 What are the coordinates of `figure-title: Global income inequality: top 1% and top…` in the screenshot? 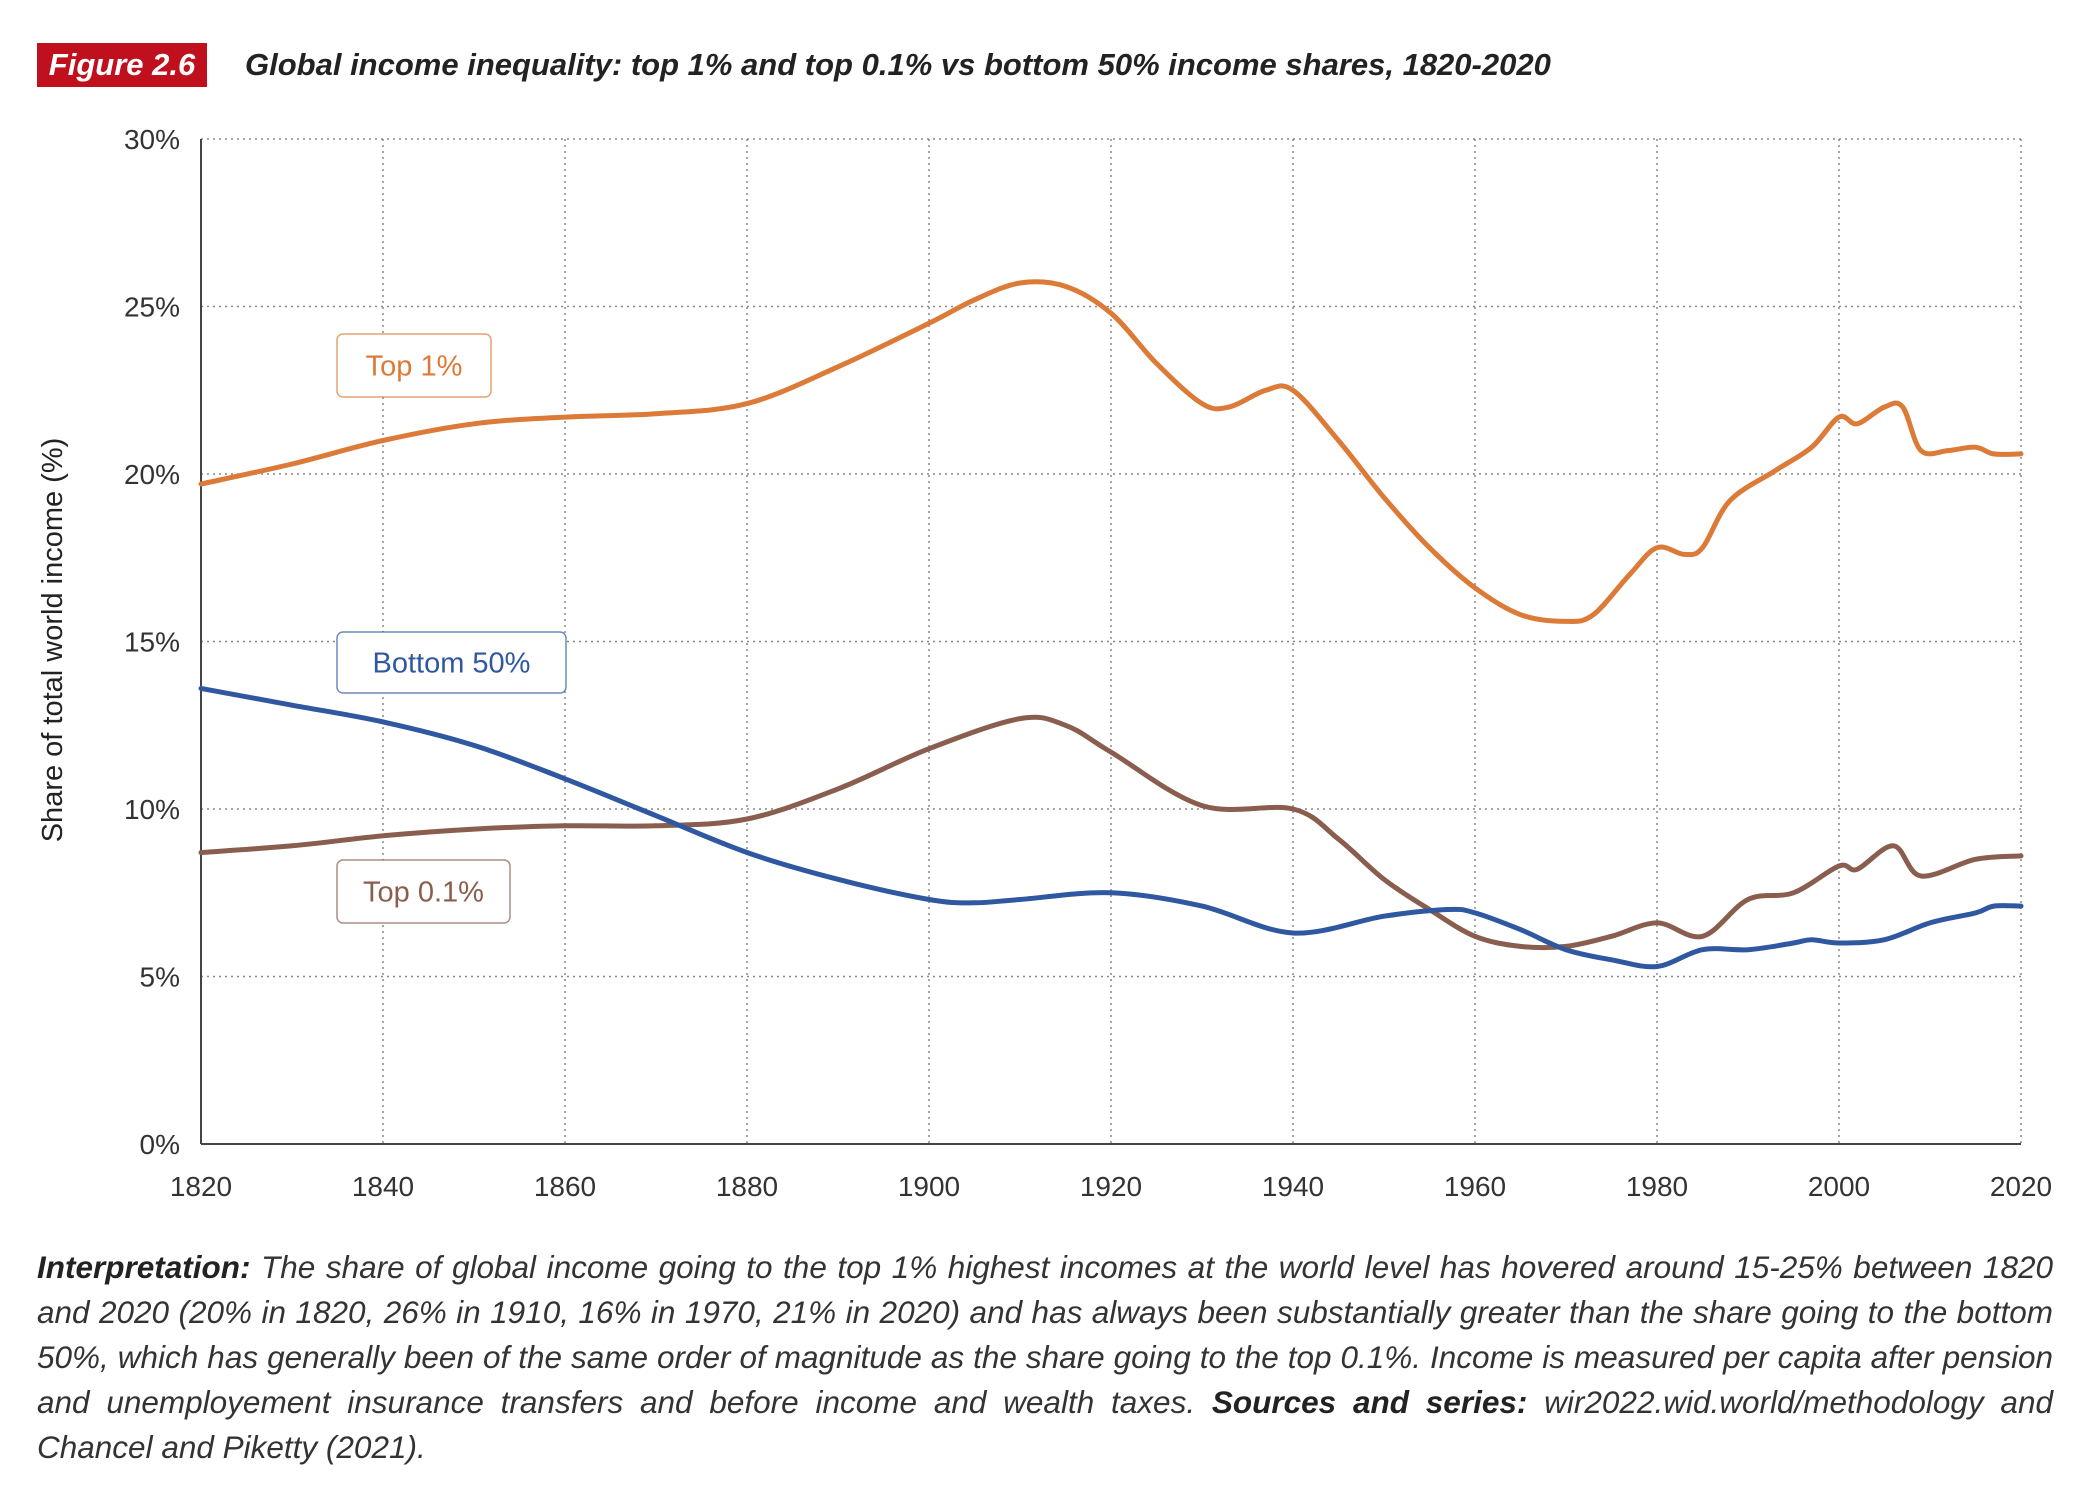 It's located at (898, 64).